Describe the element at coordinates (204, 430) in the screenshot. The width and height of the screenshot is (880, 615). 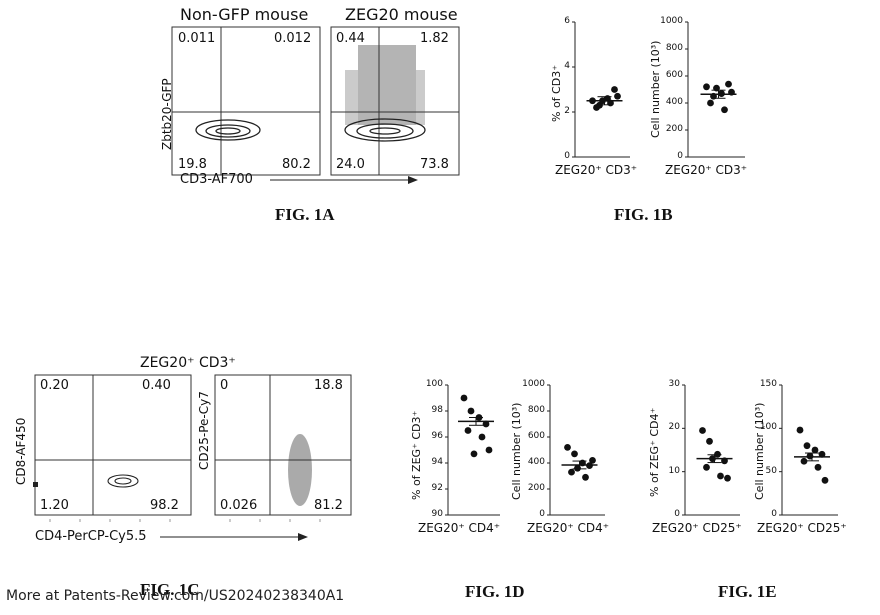
I see `fig1c-right-y-axis-label: CD25-Pe-Cy7` at that location.